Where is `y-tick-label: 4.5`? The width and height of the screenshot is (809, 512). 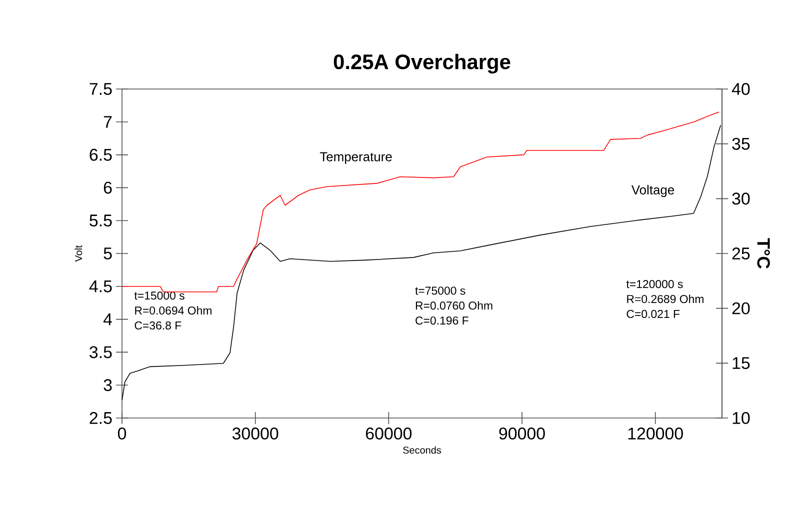
y-tick-label: 4.5 is located at coordinates (100, 286).